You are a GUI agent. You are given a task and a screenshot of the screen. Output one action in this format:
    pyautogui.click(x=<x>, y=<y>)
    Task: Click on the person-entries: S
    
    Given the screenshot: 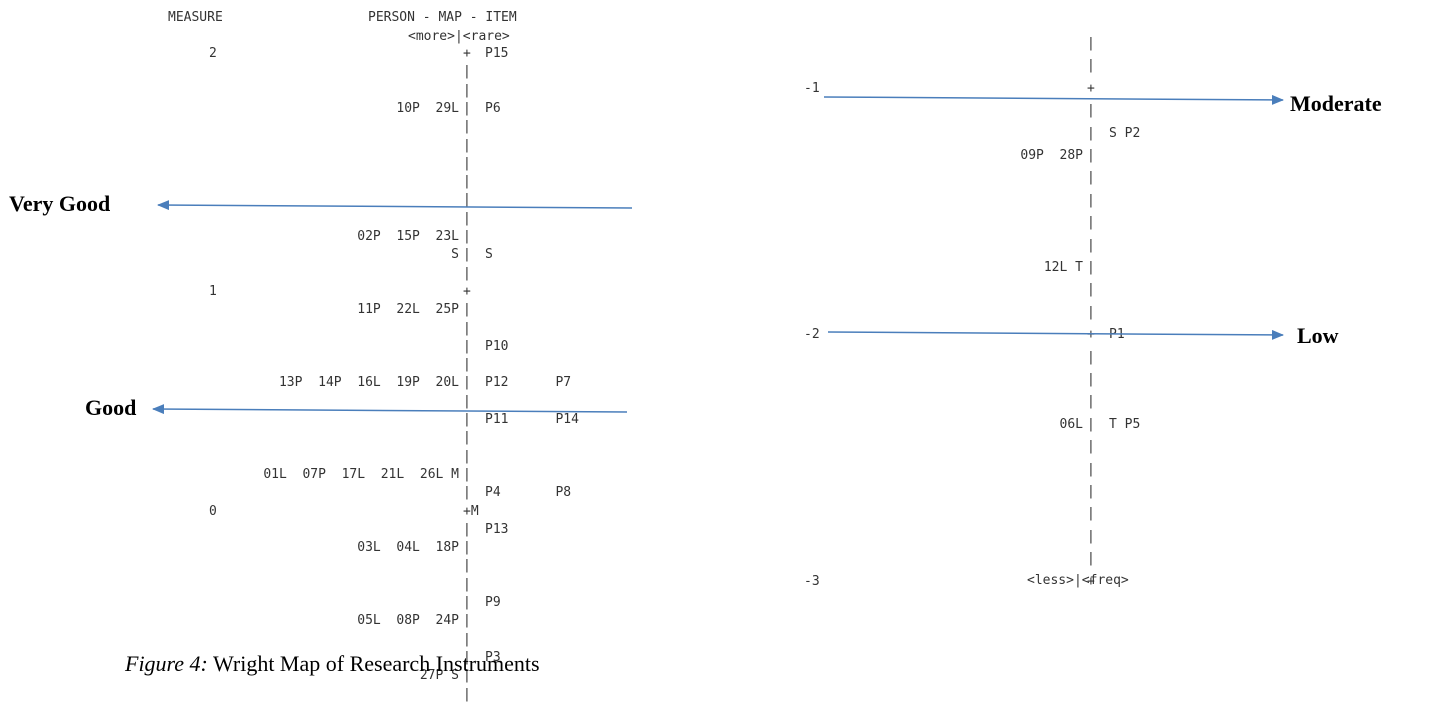 What is the action you would take?
    pyautogui.click(x=455, y=255)
    